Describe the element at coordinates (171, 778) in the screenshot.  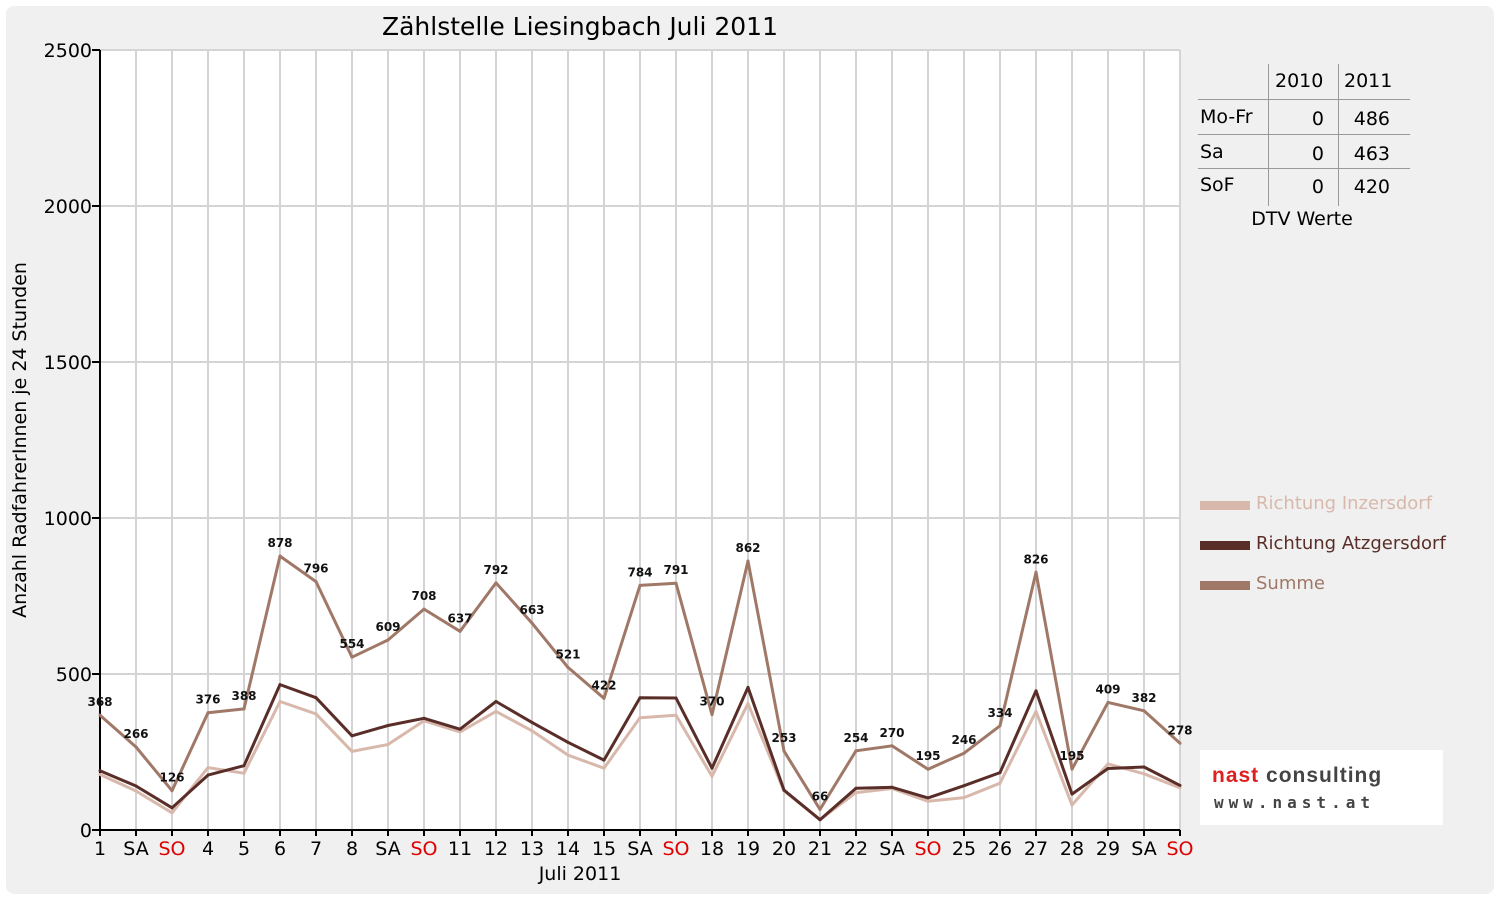
I see `data-label: 126` at that location.